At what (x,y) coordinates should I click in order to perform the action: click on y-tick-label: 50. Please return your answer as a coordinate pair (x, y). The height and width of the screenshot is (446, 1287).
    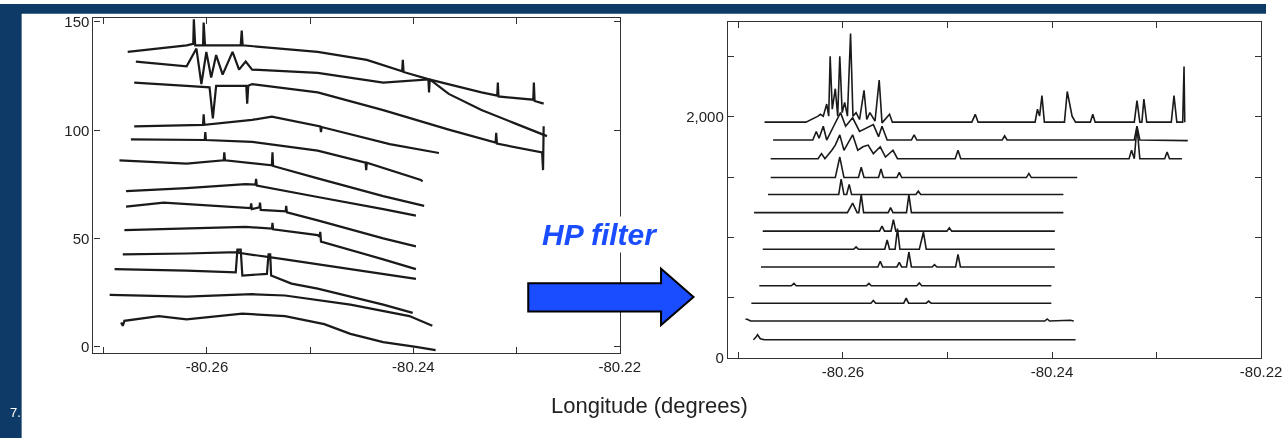
    Looking at the image, I should click on (81, 238).